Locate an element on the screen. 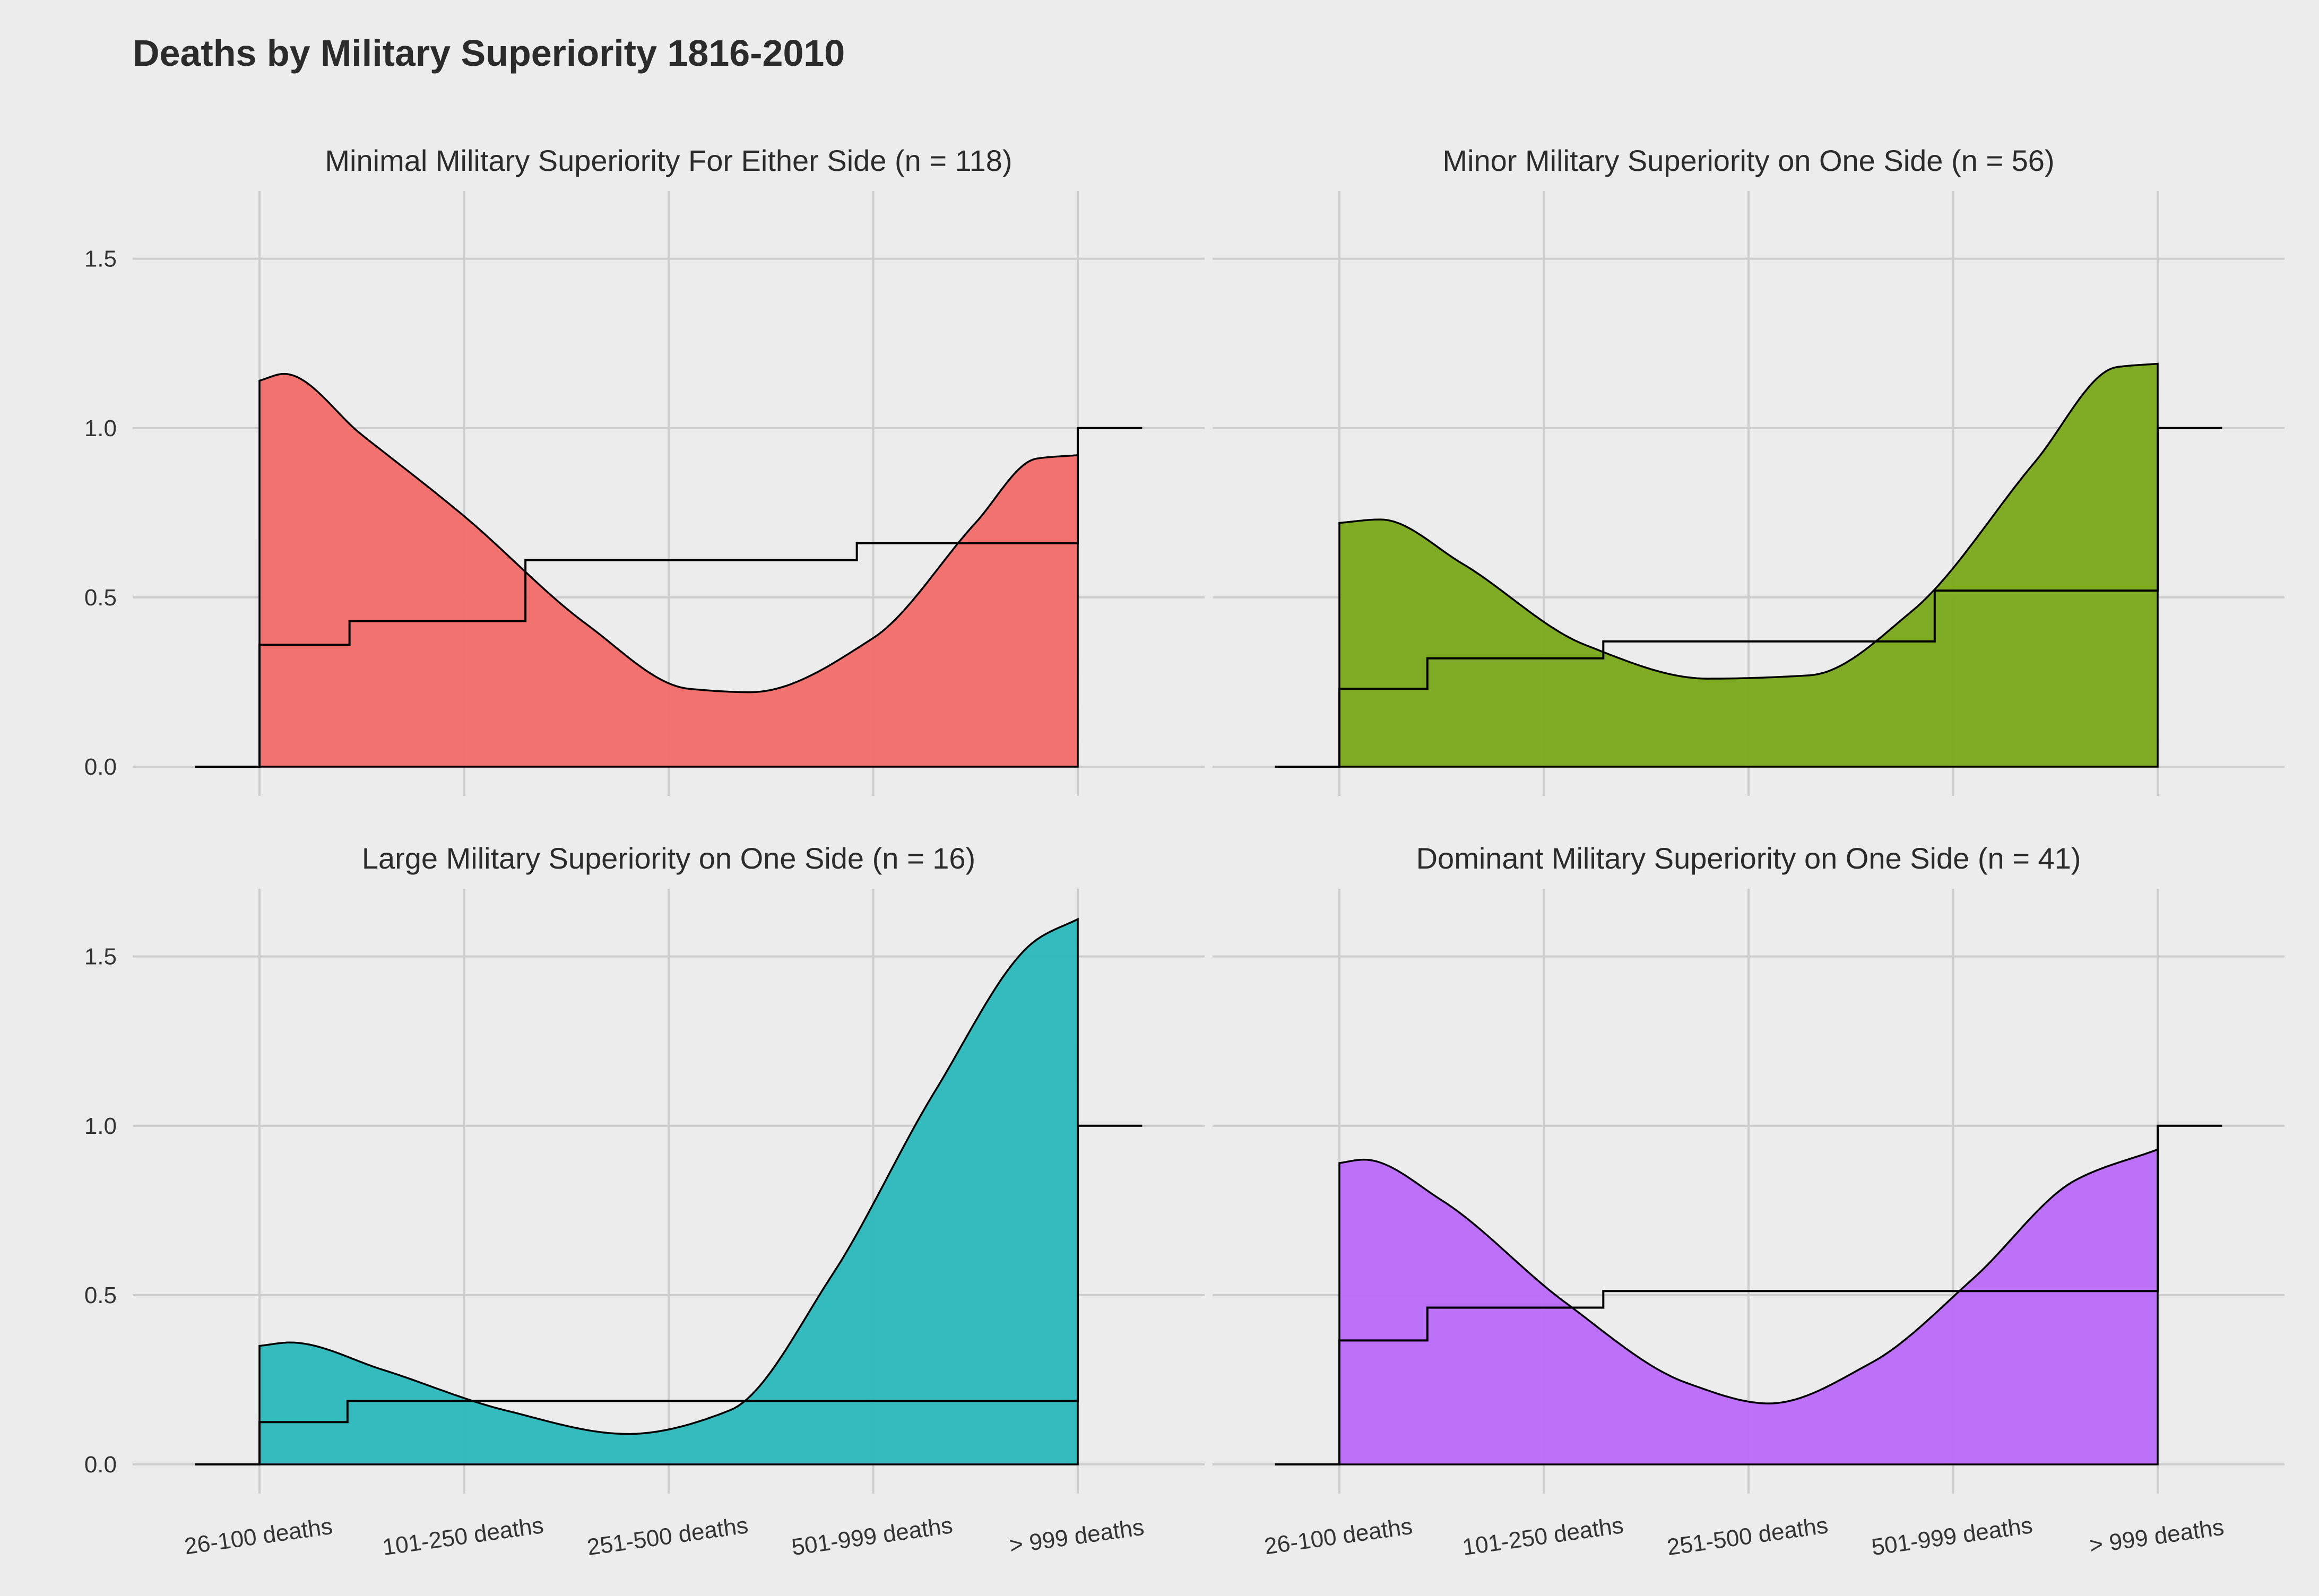 This screenshot has width=2319, height=1596. chart-title: Deaths by Military Superiority 1816-2010 is located at coordinates (489, 53).